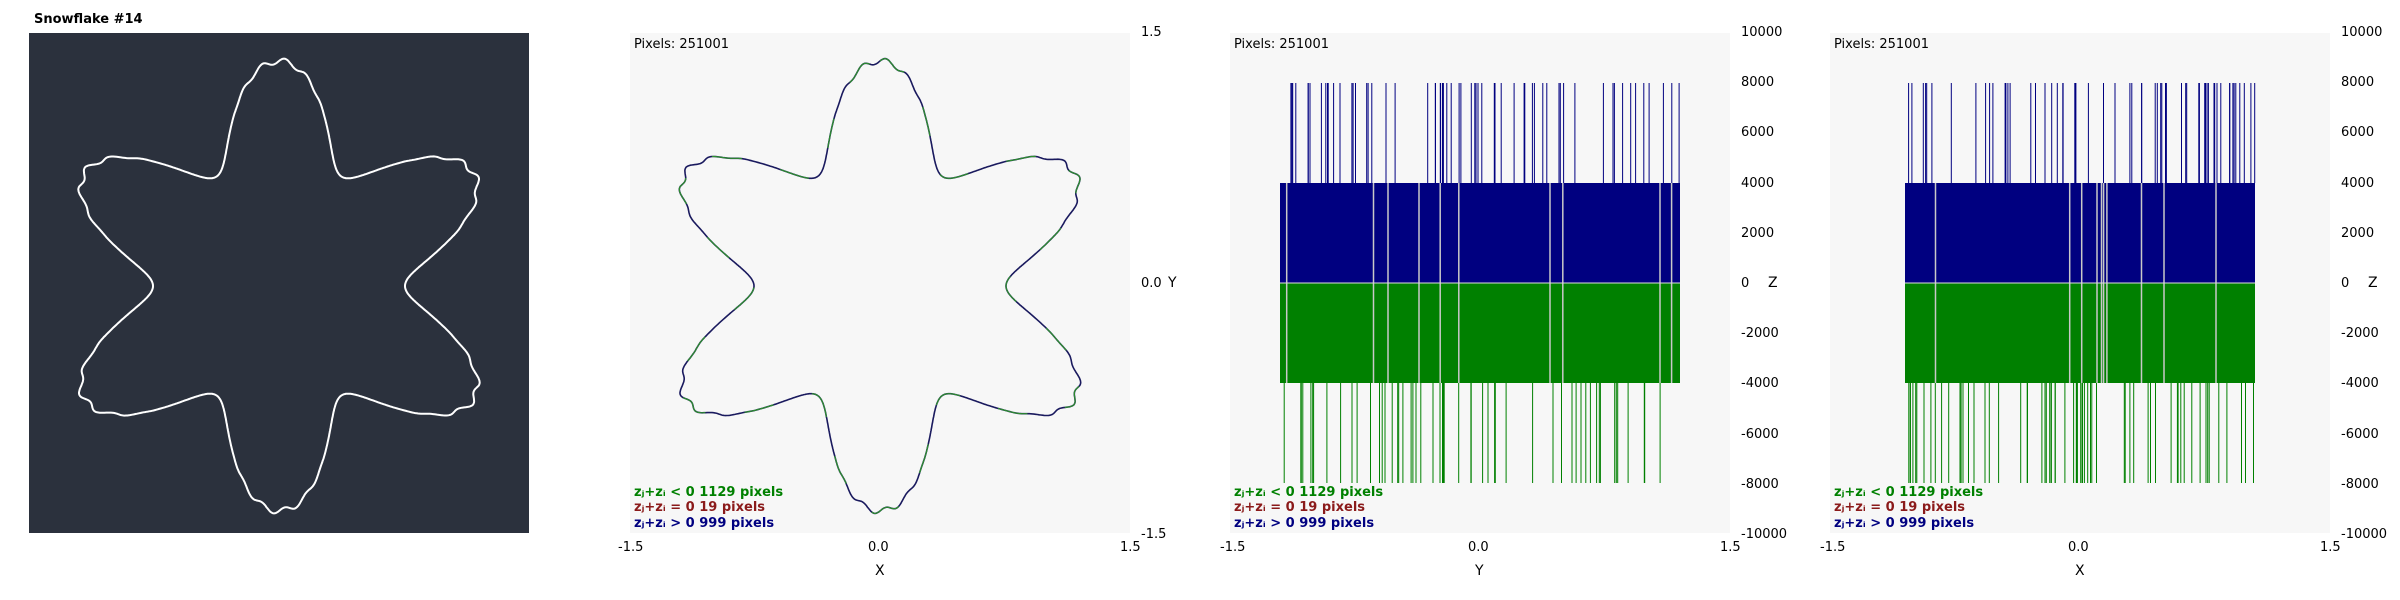 This screenshot has width=2400, height=600. Describe the element at coordinates (1154, 534) in the screenshot. I see `y-tick-label: -1.5` at that location.